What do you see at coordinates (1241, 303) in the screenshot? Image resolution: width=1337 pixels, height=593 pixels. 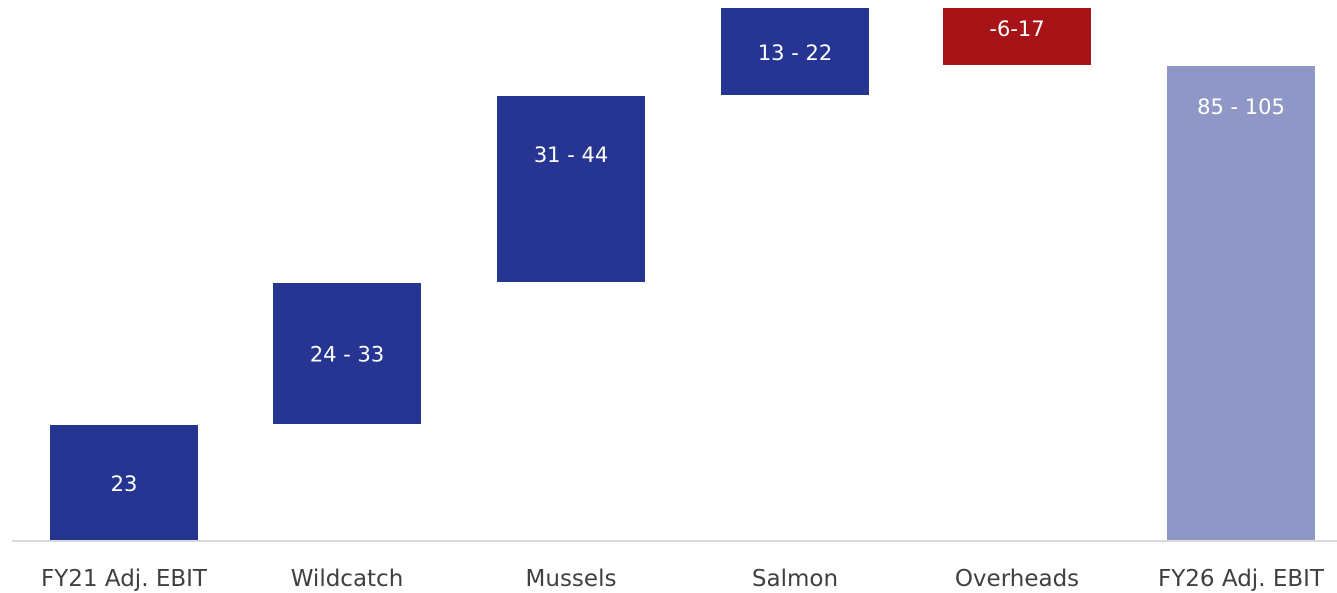 I see `bar-fy26-adj-ebit` at bounding box center [1241, 303].